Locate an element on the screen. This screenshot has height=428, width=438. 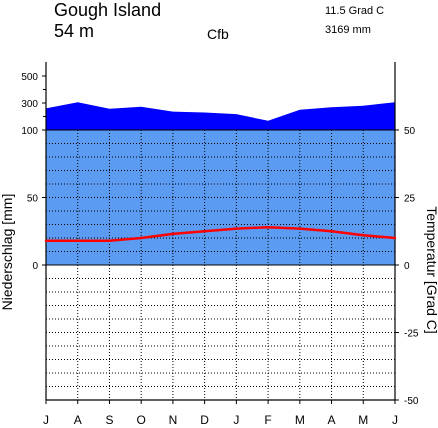
left-axis-compressed-tick-label: 300 is located at coordinates (29, 104).